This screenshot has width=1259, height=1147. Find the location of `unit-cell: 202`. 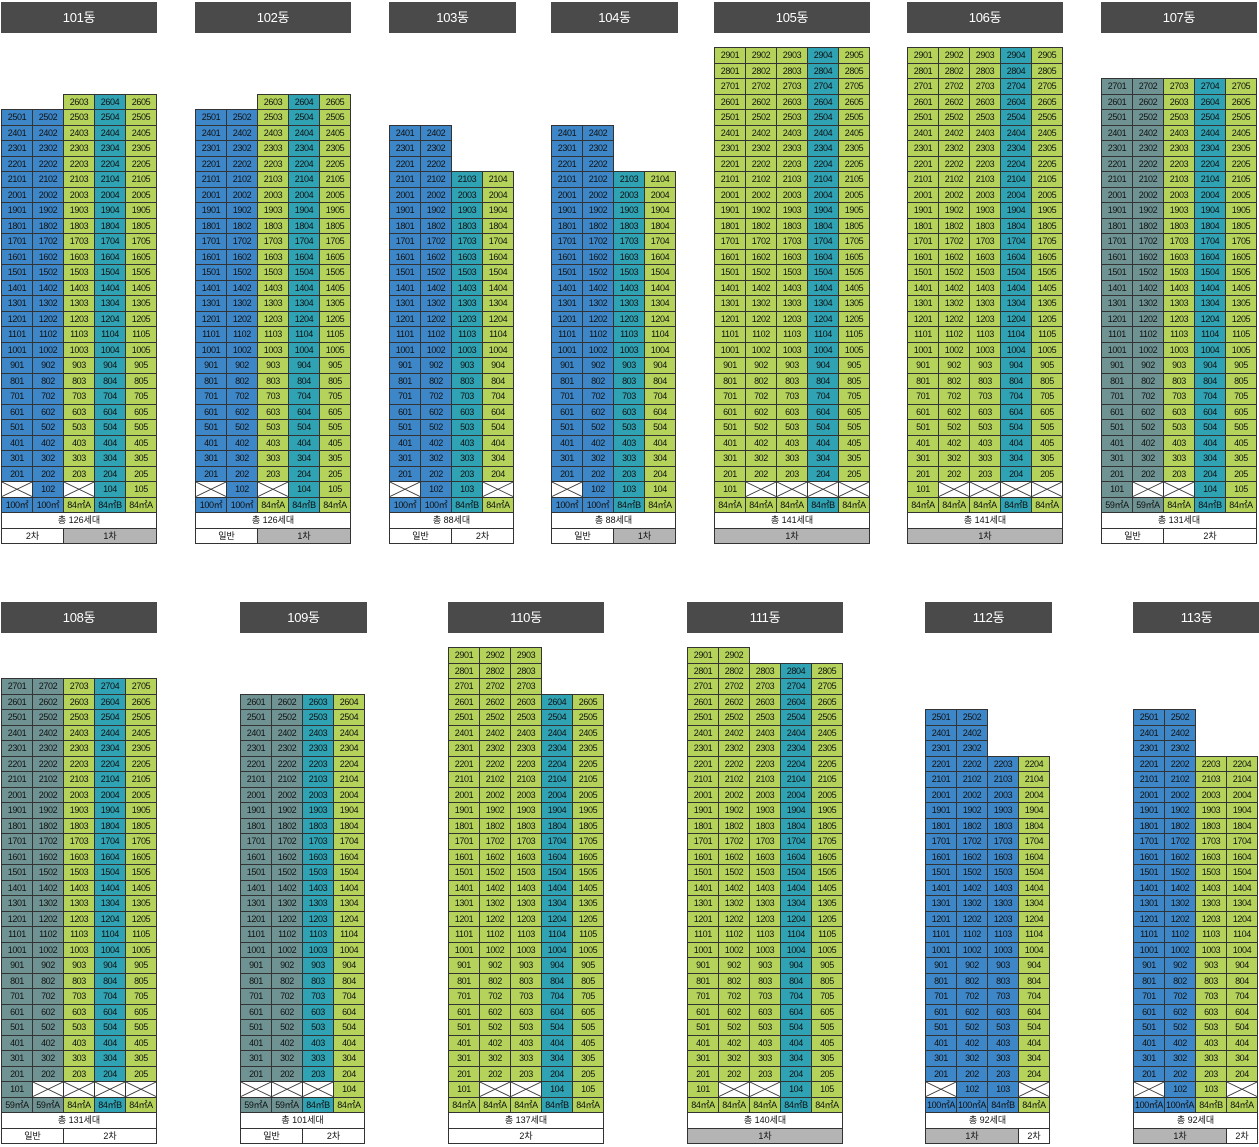

unit-cell: 202 is located at coordinates (1180, 1073).